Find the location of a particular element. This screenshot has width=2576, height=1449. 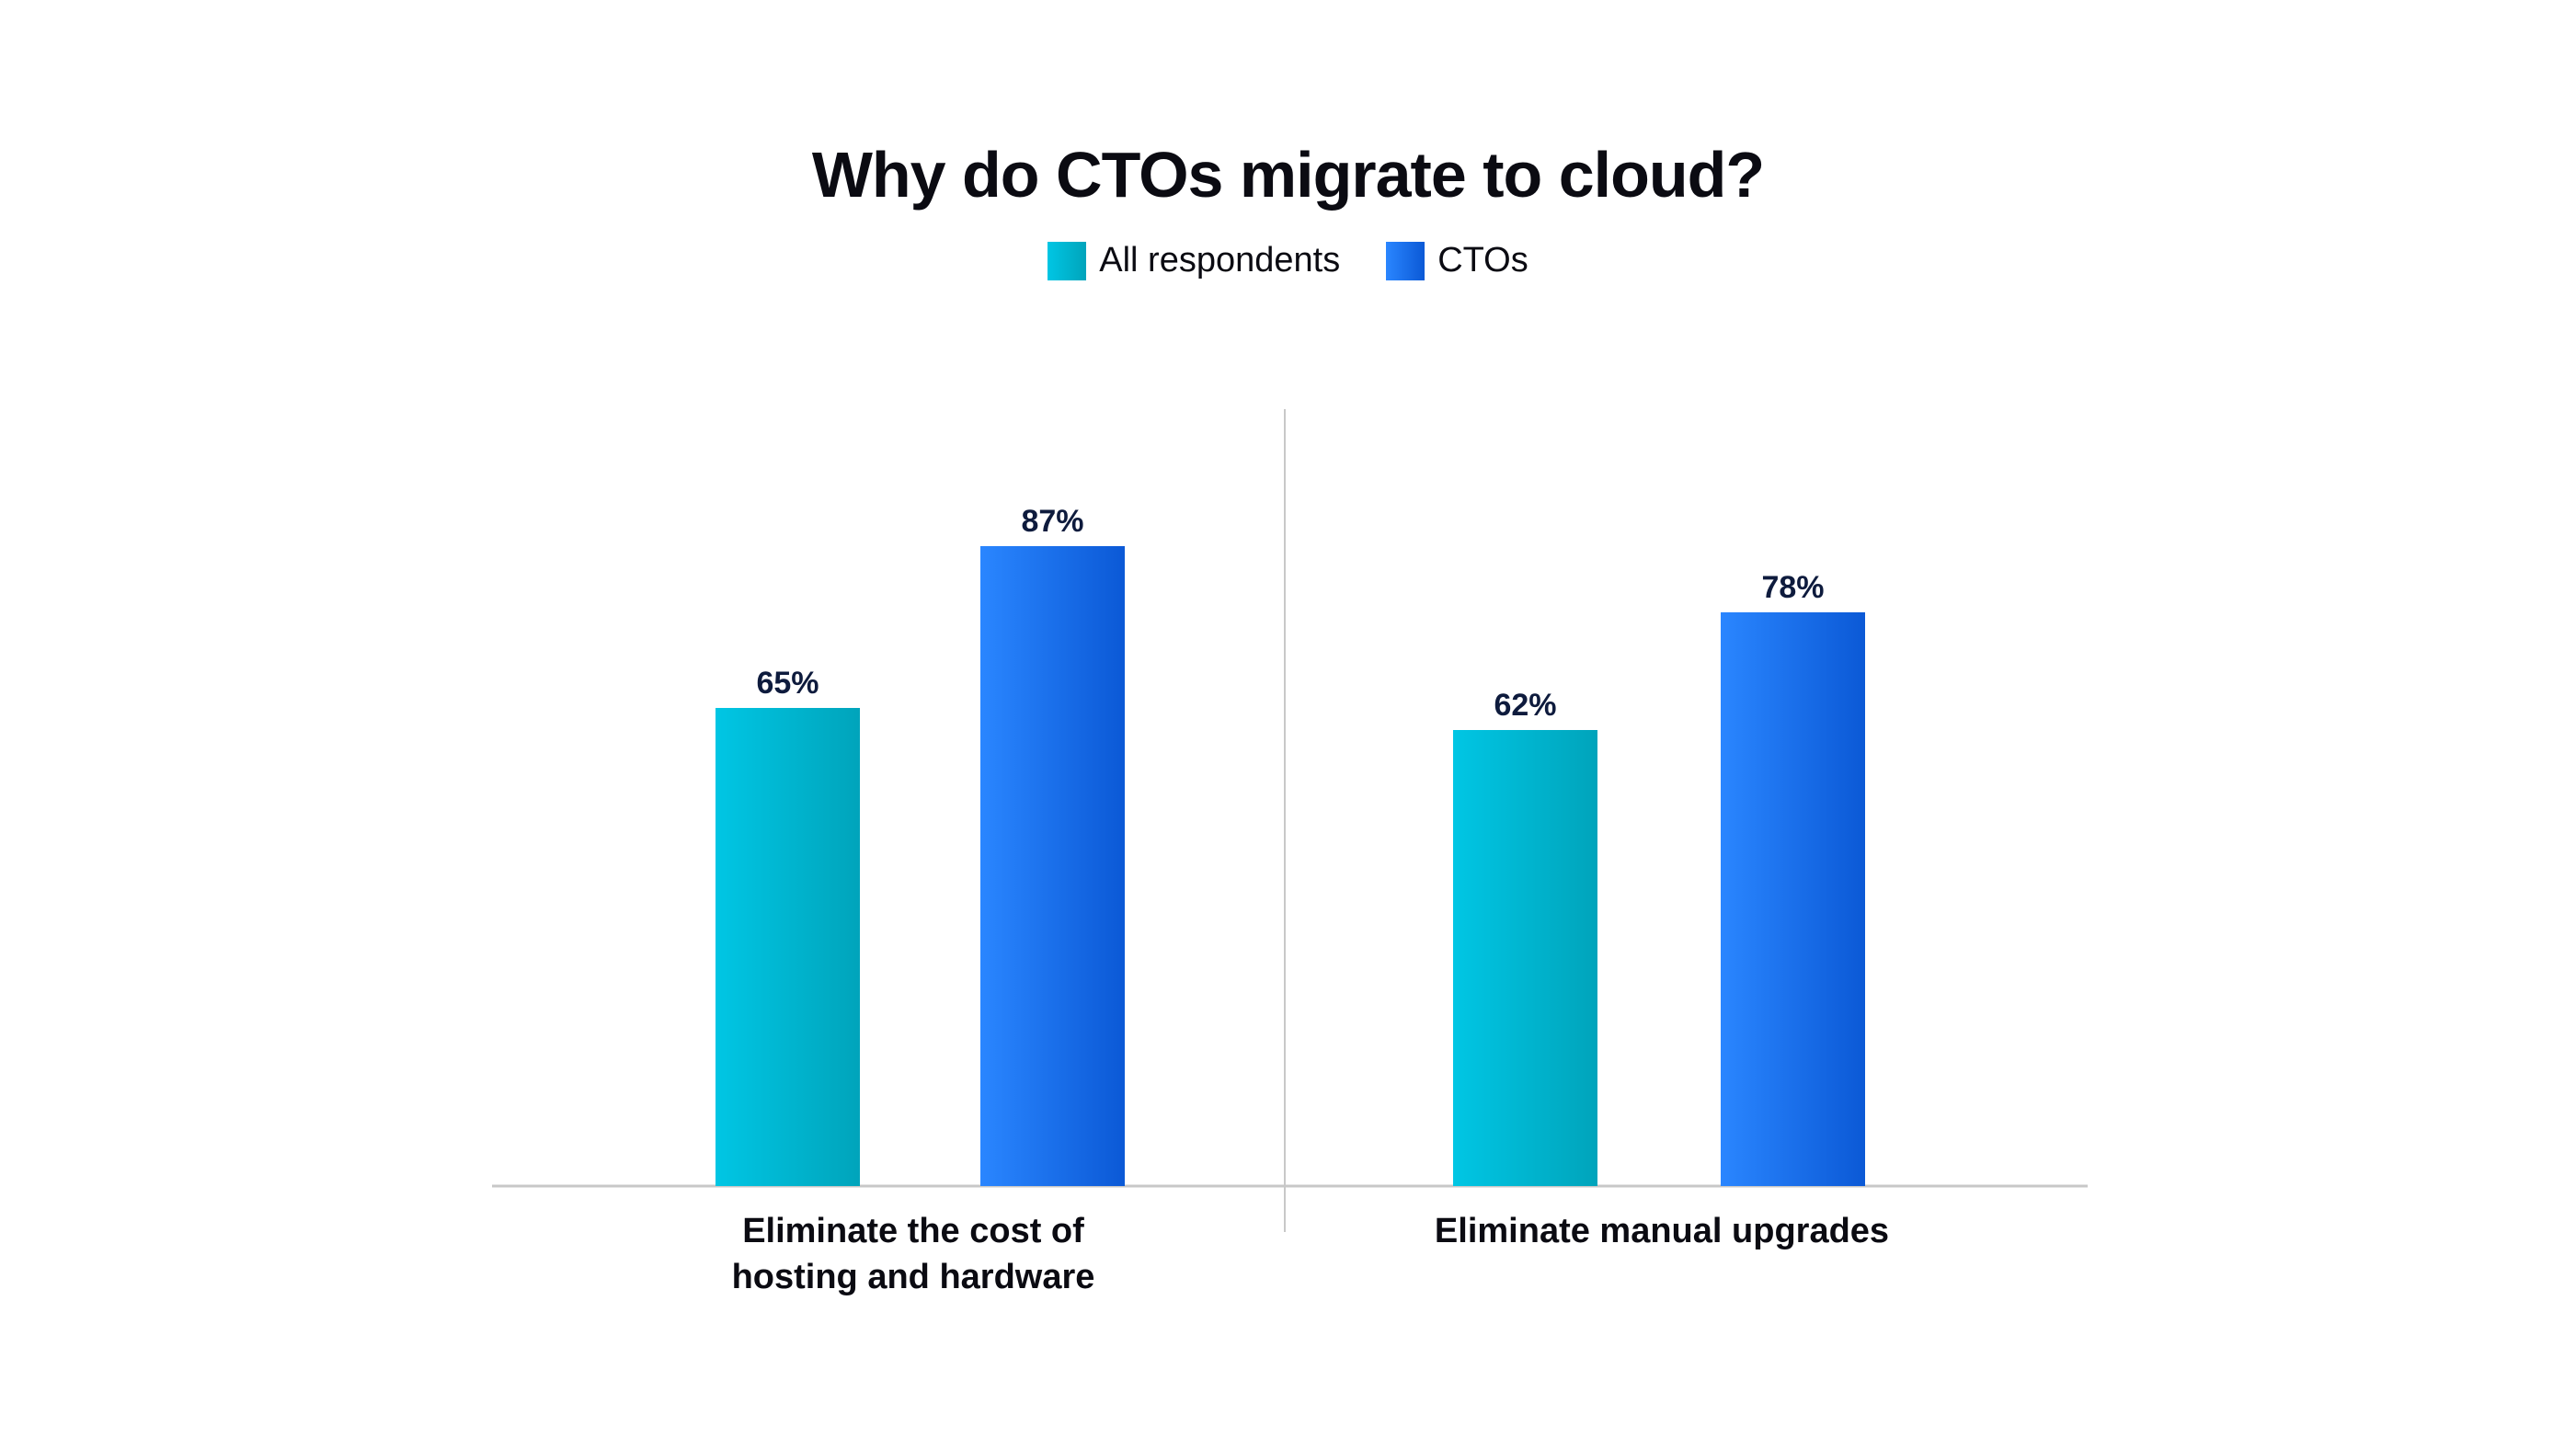

category-label-0-line-0: Eliminate the cost of is located at coordinates (913, 1231).